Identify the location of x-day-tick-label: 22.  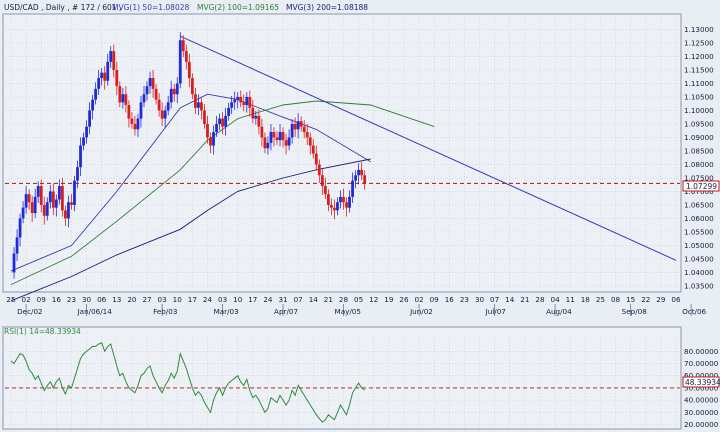
(645, 299).